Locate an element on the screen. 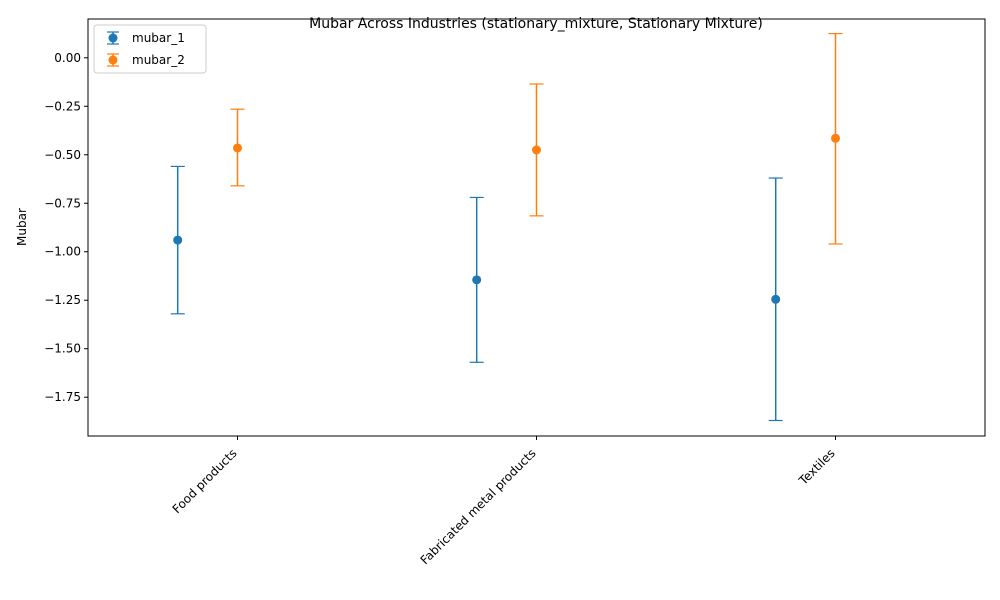 Image resolution: width=1000 pixels, height=600 pixels. legend-label-mubar_2: mubar_2 is located at coordinates (158, 60).